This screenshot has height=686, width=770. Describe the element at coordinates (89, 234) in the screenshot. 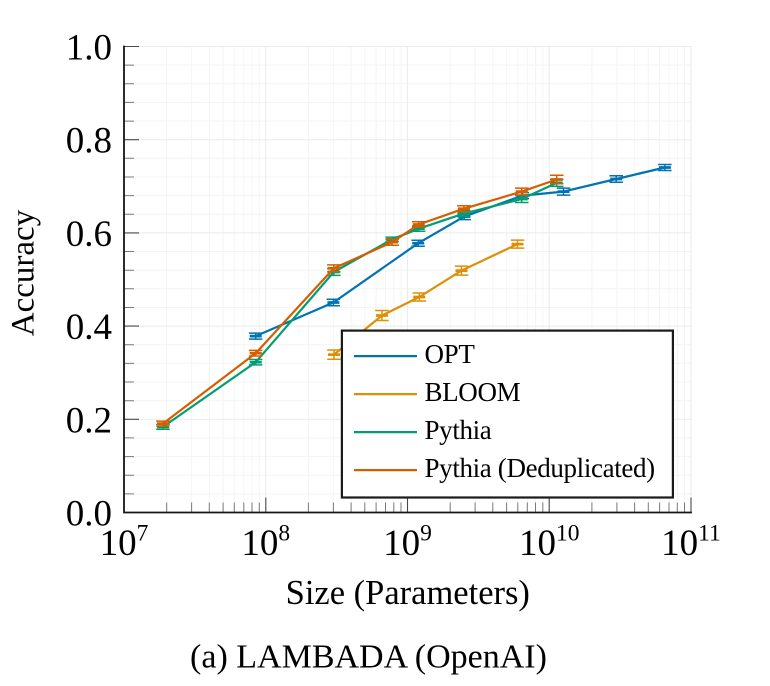

I see `svg-text: 0.6` at that location.